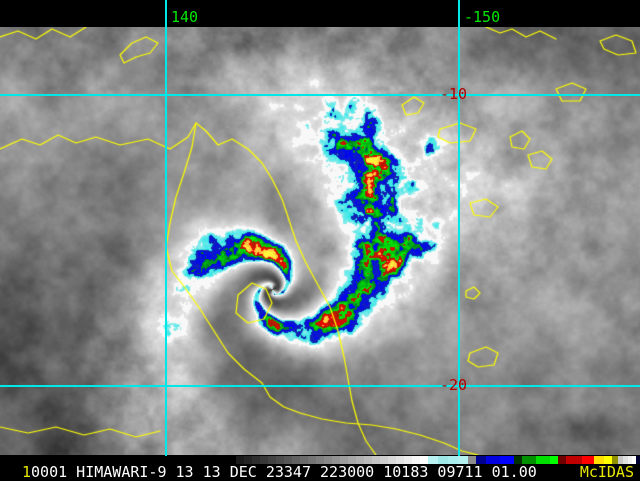 The width and height of the screenshot is (640, 481). Describe the element at coordinates (482, 17) in the screenshot. I see `longitude-label: -150` at that location.